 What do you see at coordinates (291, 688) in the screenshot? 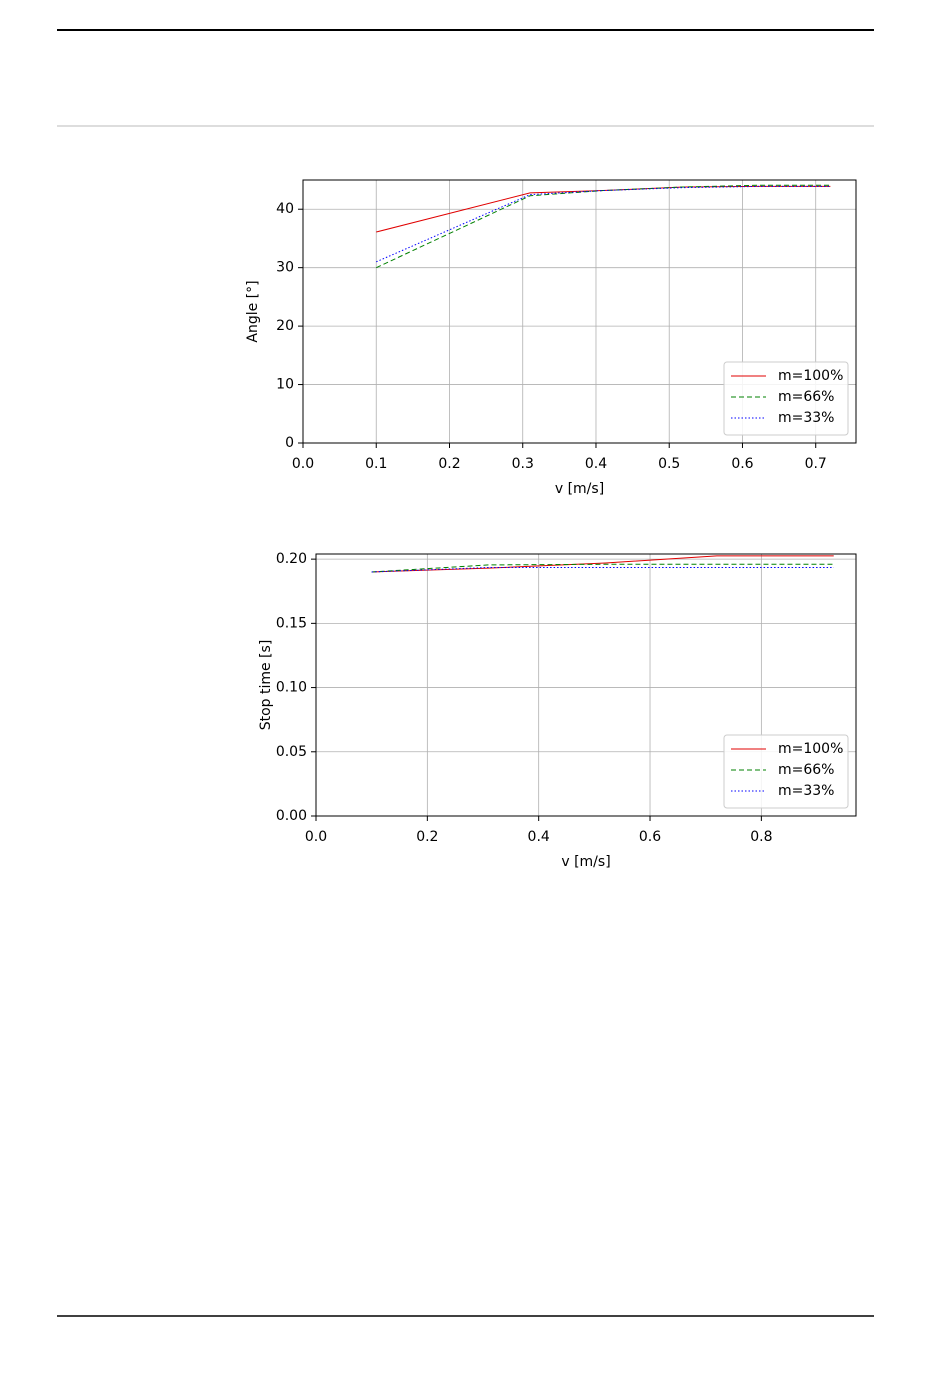
I see `y-tick-label: 0.10` at bounding box center [291, 688].